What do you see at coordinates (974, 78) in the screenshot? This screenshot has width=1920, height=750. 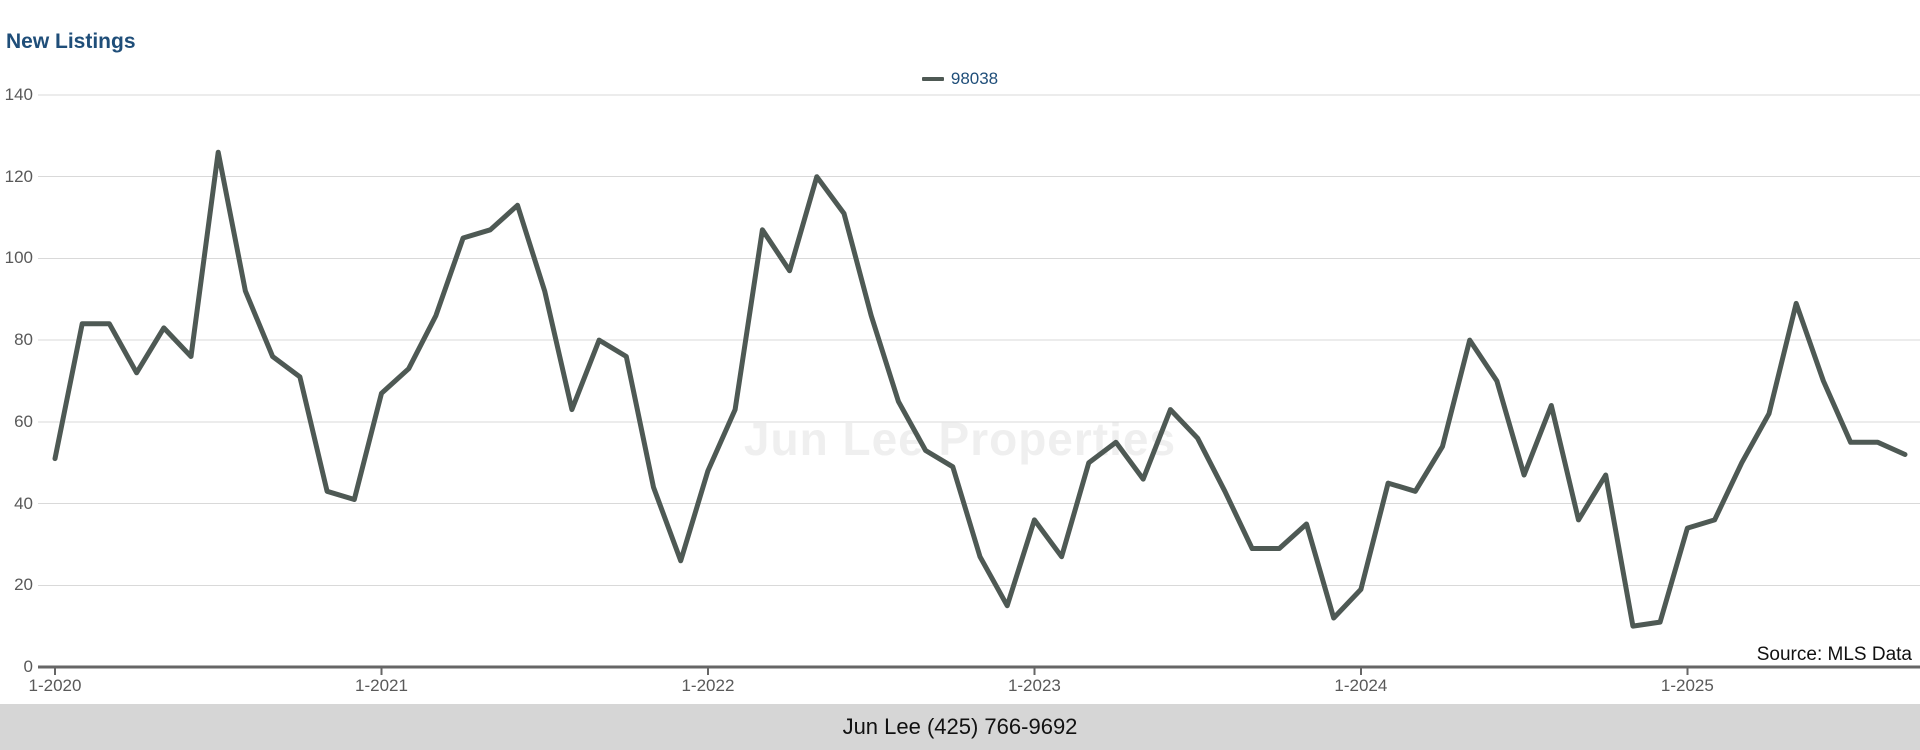 I see `legend-label: 98038` at bounding box center [974, 78].